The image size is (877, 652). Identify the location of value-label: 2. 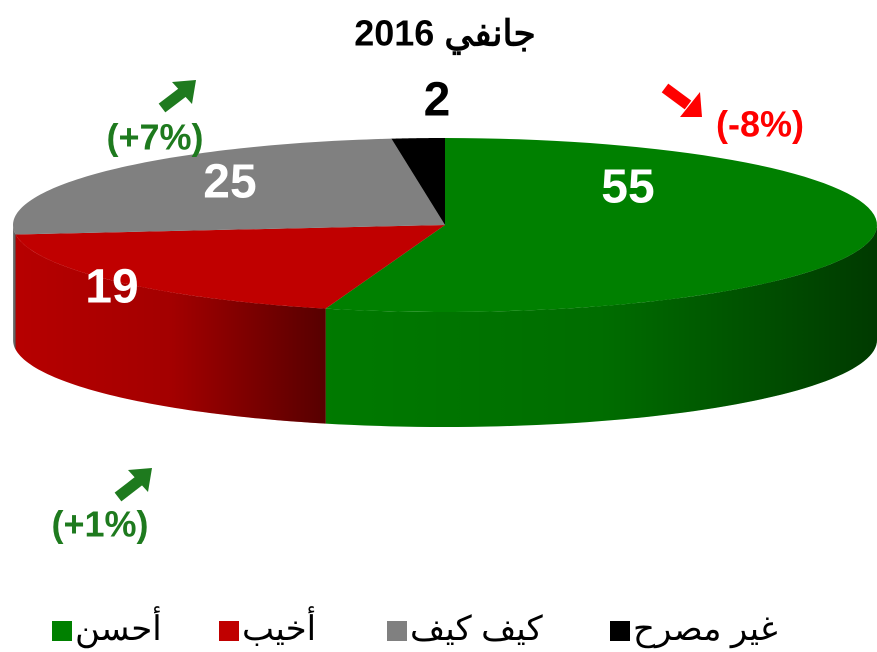
(437, 100).